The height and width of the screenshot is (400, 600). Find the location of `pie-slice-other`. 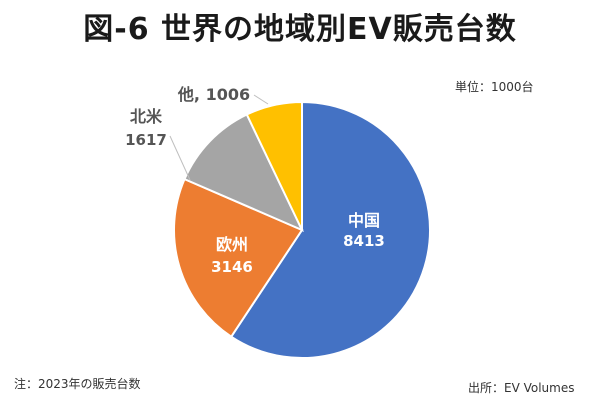

pie-slice-other is located at coordinates (274, 165).